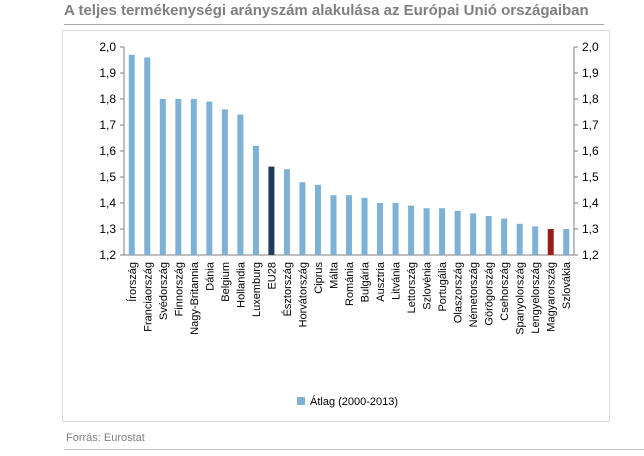 Image resolution: width=644 pixels, height=456 pixels. Describe the element at coordinates (490, 294) in the screenshot. I see `x-tick-label: Görögország` at that location.